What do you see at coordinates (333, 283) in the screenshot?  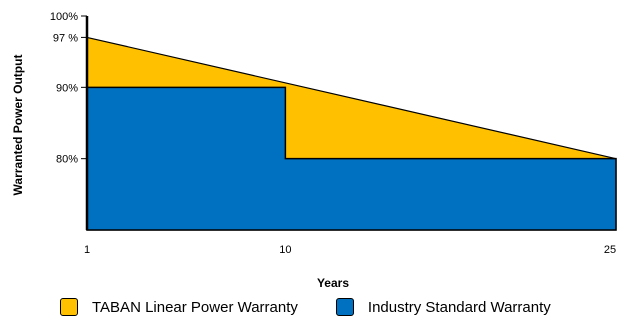 I see `x-axis-title: Years` at bounding box center [333, 283].